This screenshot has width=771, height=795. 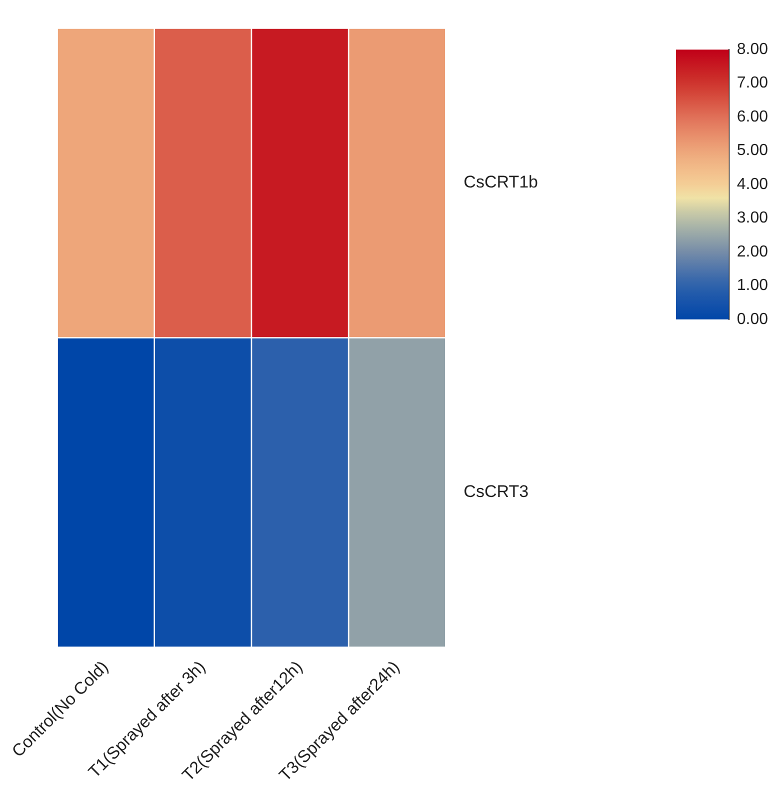 What do you see at coordinates (752, 83) in the screenshot?
I see `color-bar-label: 7.00` at bounding box center [752, 83].